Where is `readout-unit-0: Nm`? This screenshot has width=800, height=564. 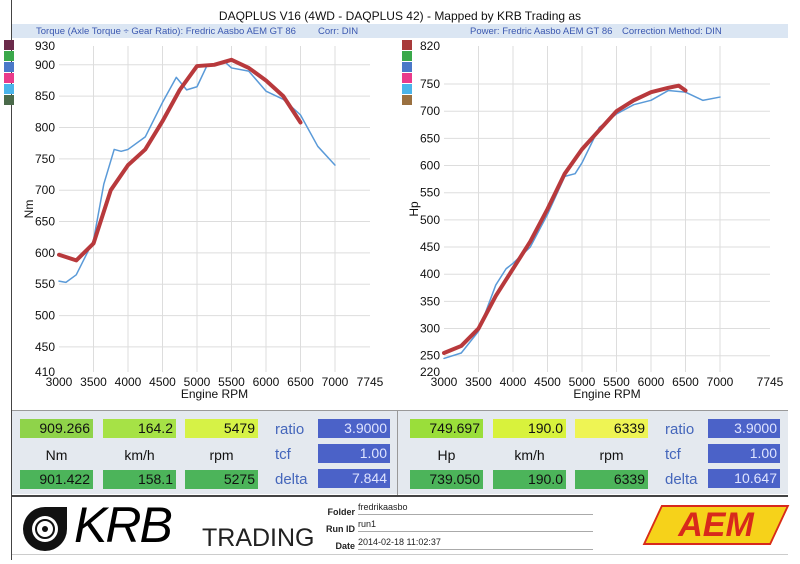 readout-unit-0: Nm is located at coordinates (56, 455).